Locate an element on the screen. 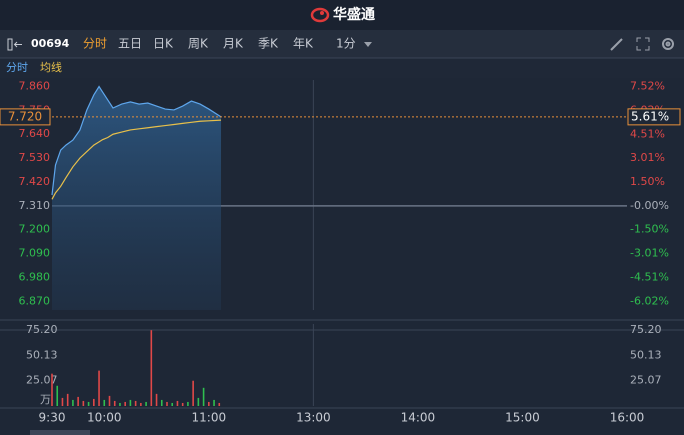 Image resolution: width=684 pixels, height=435 pixels. price-line is located at coordinates (136, 140).